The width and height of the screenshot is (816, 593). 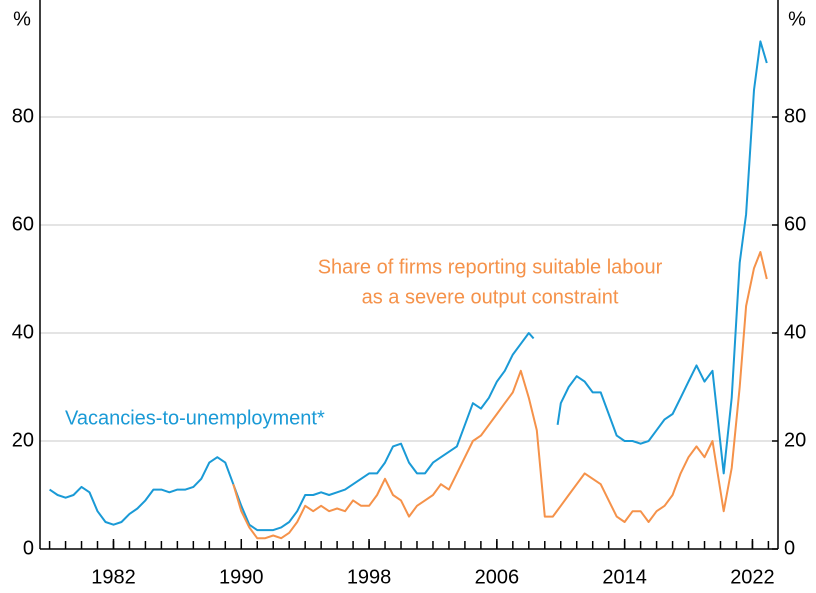 I want to click on y2-tick-label: 20, so click(x=795, y=440).